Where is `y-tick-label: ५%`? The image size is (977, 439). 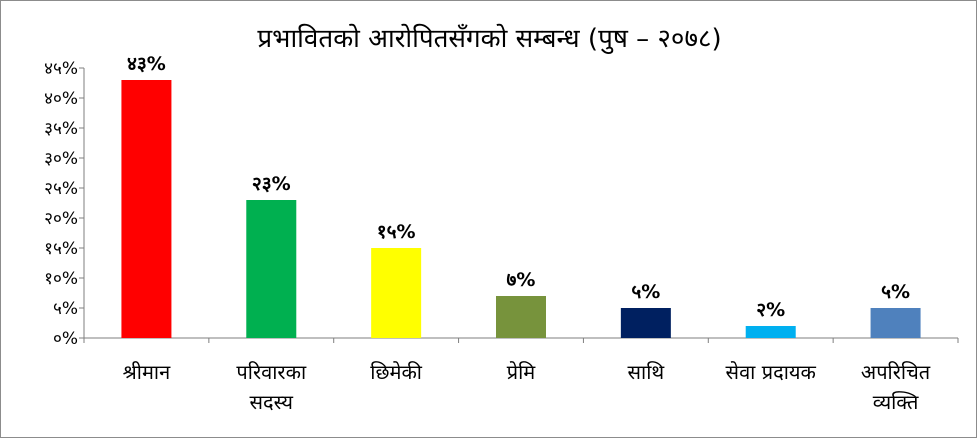
y-tick-label: ५% is located at coordinates (65, 309).